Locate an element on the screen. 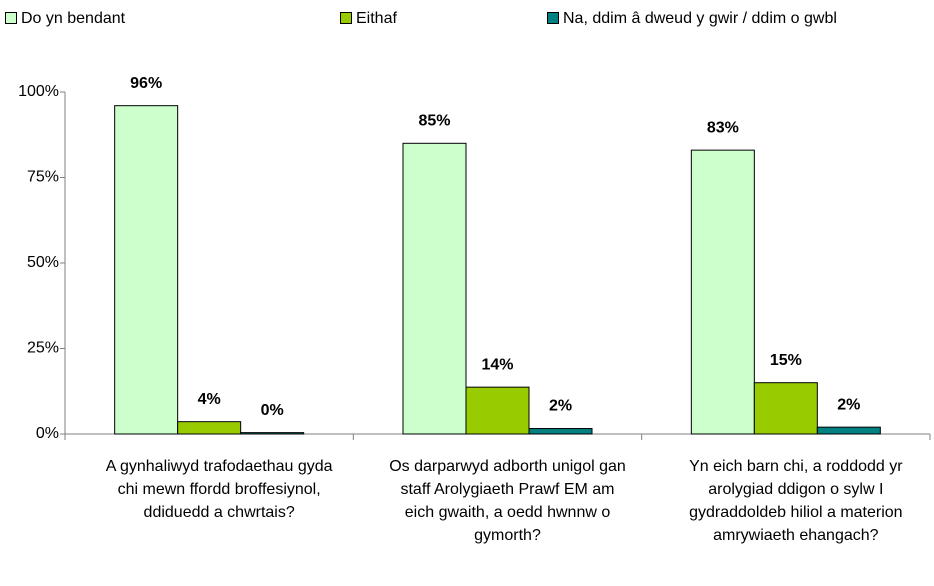 The width and height of the screenshot is (934, 586). value-label: 14% is located at coordinates (497, 364).